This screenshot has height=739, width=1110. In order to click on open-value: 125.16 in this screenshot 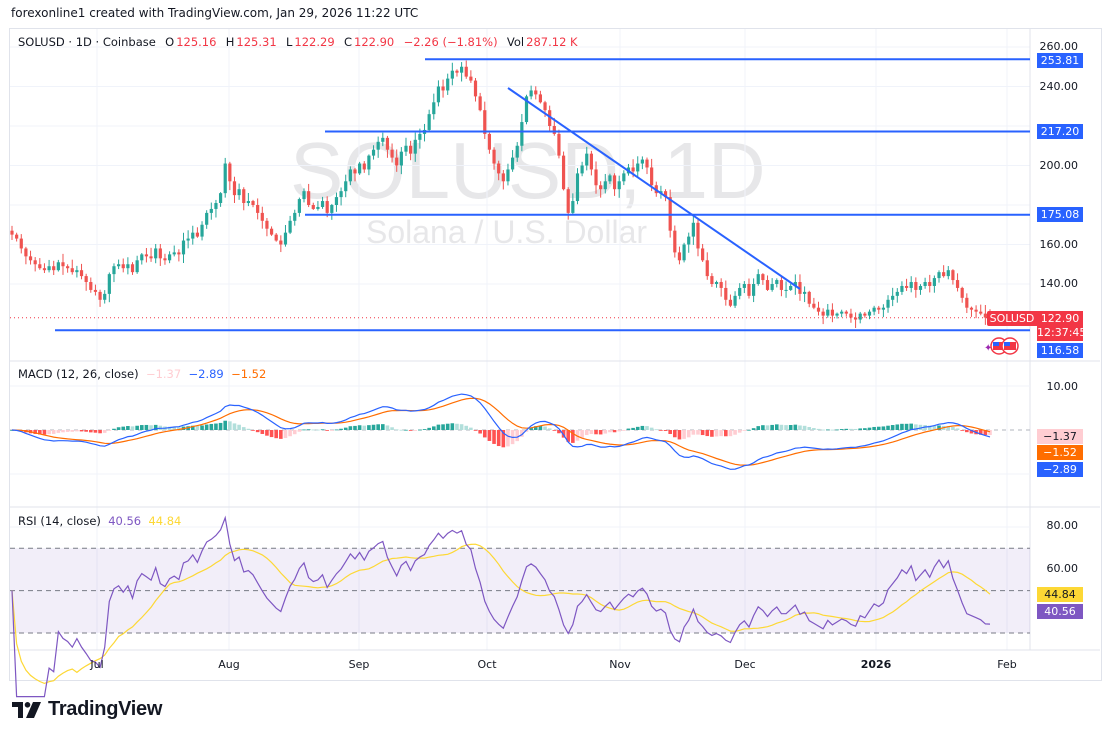, I will do `click(196, 42)`.